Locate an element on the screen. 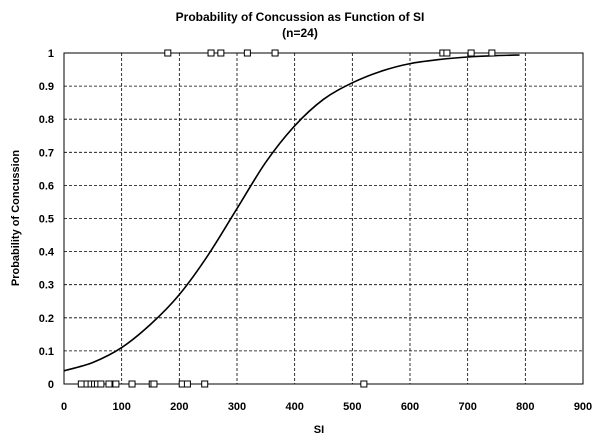 This screenshot has width=594, height=441. y-tick-label: 0.8 is located at coordinates (46, 120).